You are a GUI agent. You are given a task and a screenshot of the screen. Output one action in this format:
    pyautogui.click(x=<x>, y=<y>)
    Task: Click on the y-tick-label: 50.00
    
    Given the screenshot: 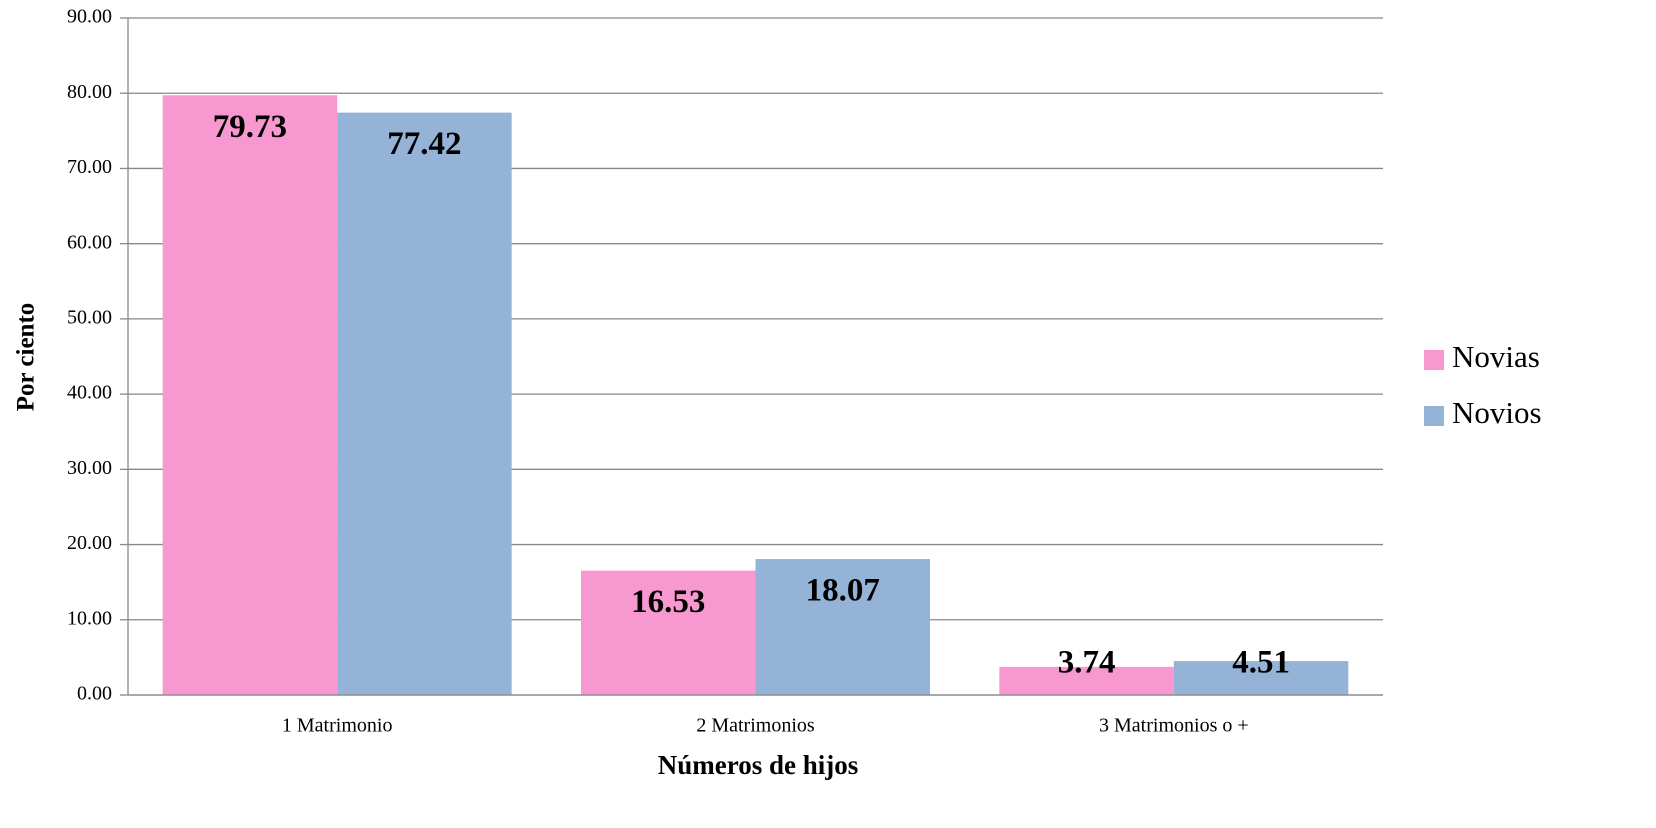 What is the action you would take?
    pyautogui.click(x=89, y=317)
    